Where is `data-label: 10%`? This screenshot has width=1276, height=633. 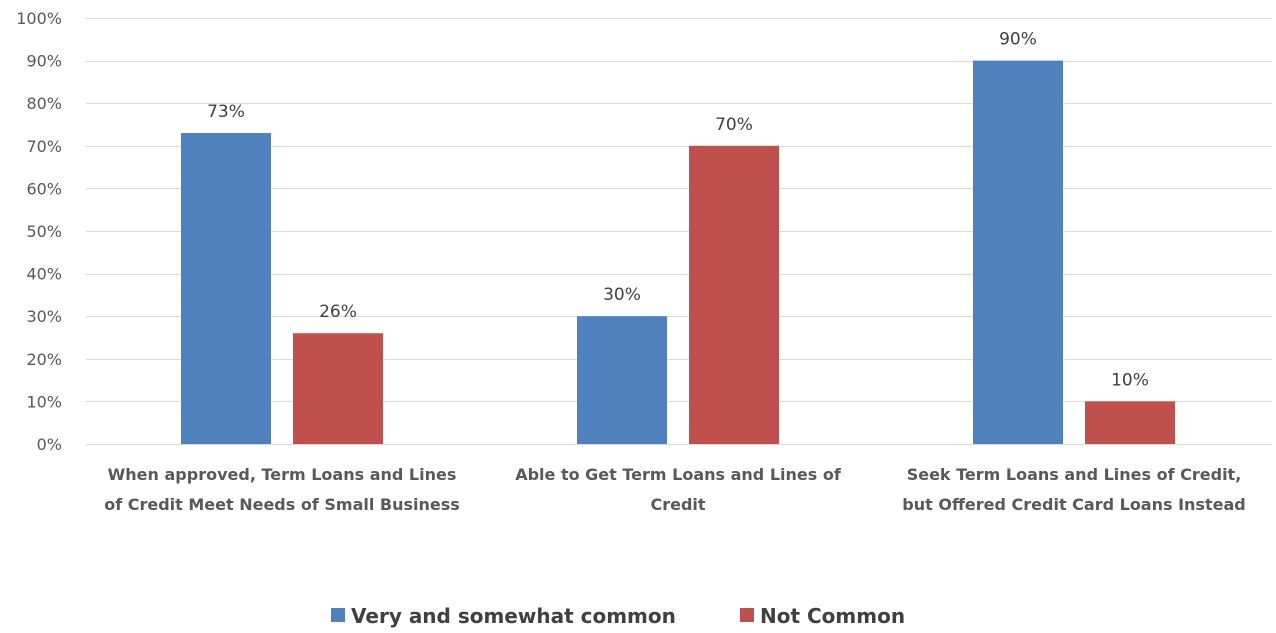 data-label: 10% is located at coordinates (1130, 380).